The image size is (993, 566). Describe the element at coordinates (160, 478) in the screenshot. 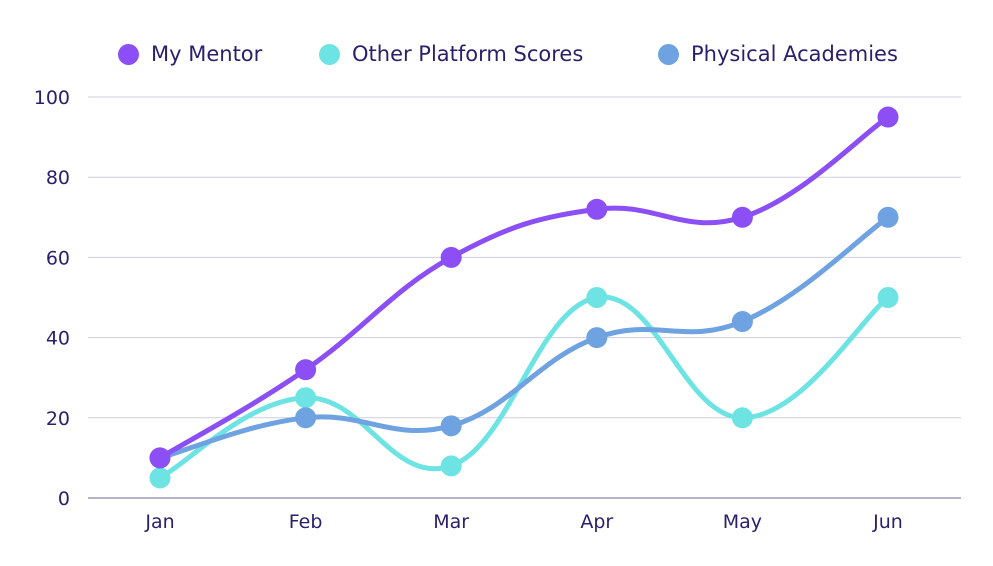

I see `data-point-other-platform-scores-jan` at that location.